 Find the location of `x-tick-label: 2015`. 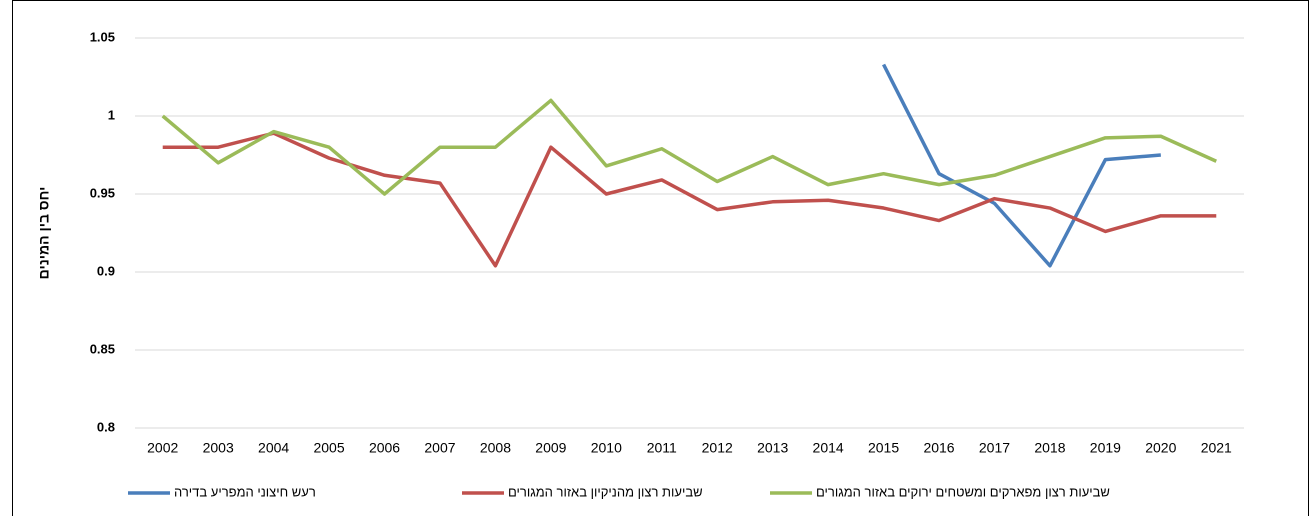

x-tick-label: 2015 is located at coordinates (883, 448).